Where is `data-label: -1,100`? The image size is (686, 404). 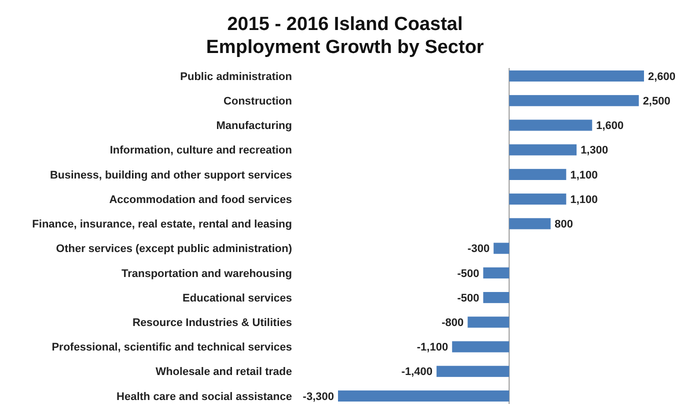 data-label: -1,100 is located at coordinates (432, 348).